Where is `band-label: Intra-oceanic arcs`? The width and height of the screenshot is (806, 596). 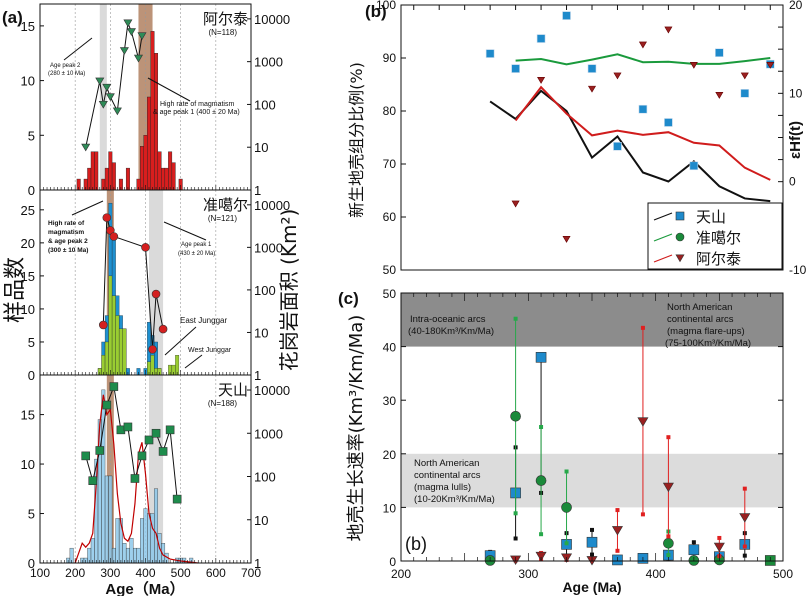
band-label: Intra-oceanic arcs is located at coordinates (448, 319).